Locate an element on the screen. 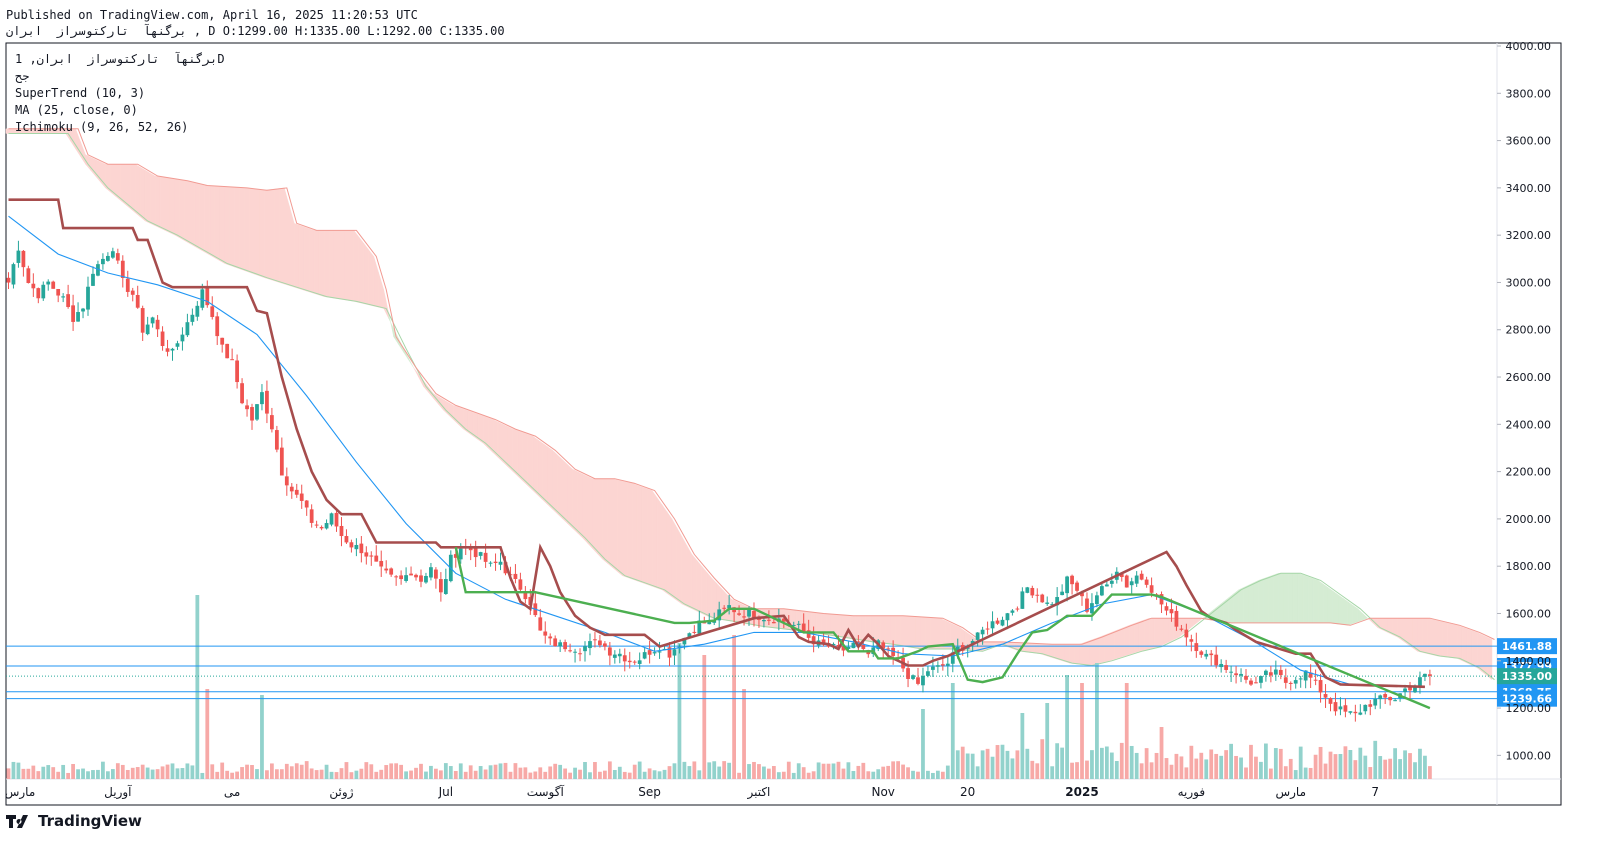  x-tick-label: Sep is located at coordinates (649, 792).